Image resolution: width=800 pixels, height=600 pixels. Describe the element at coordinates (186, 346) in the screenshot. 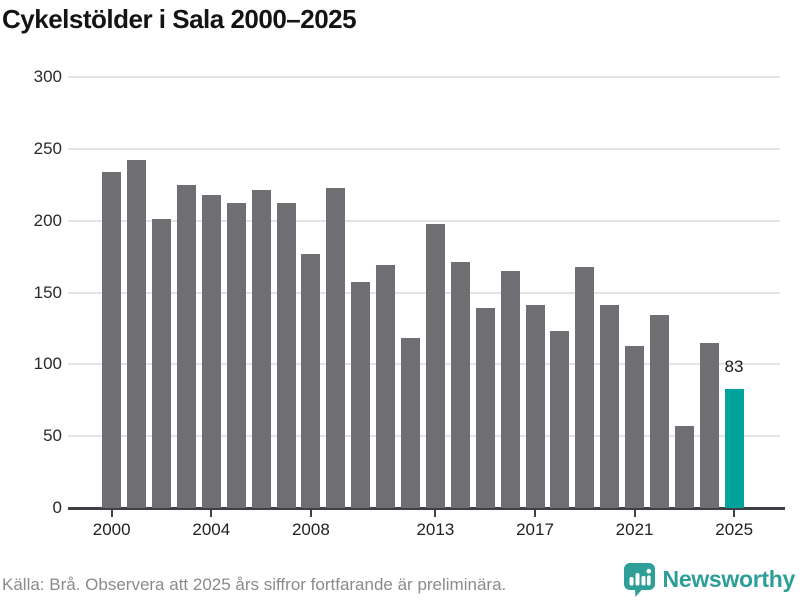

I see `bar-2003` at that location.